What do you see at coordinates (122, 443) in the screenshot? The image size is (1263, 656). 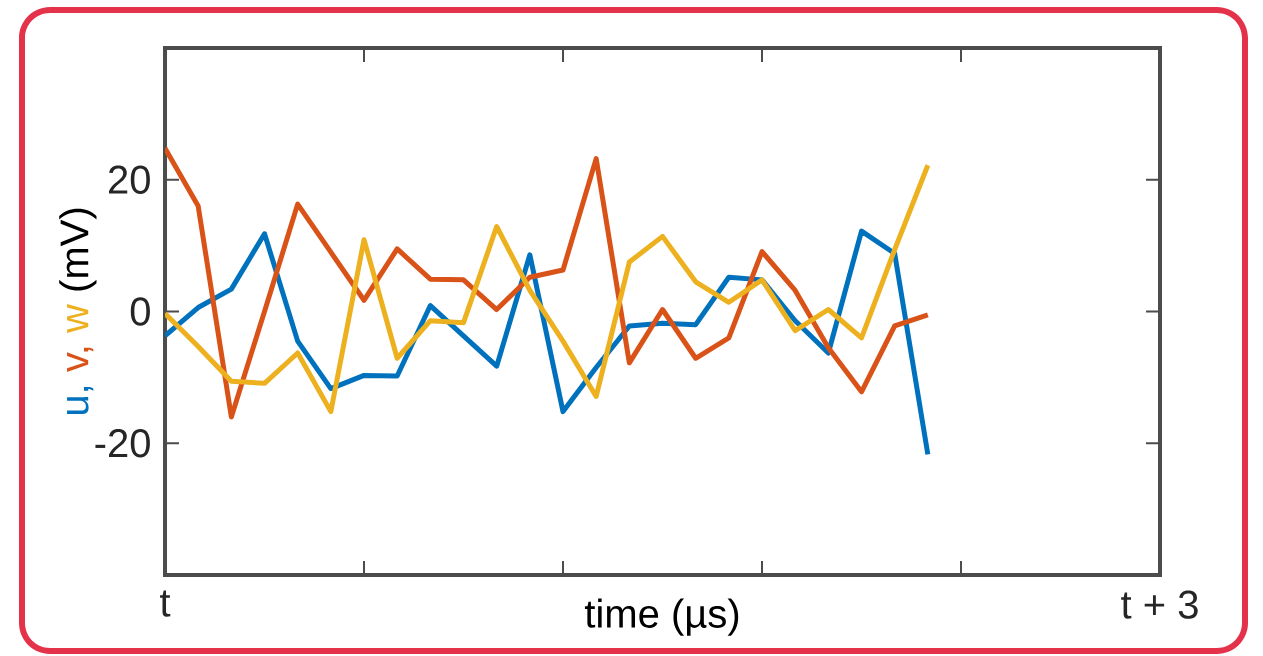 I see `y-tick-label: -20` at bounding box center [122, 443].